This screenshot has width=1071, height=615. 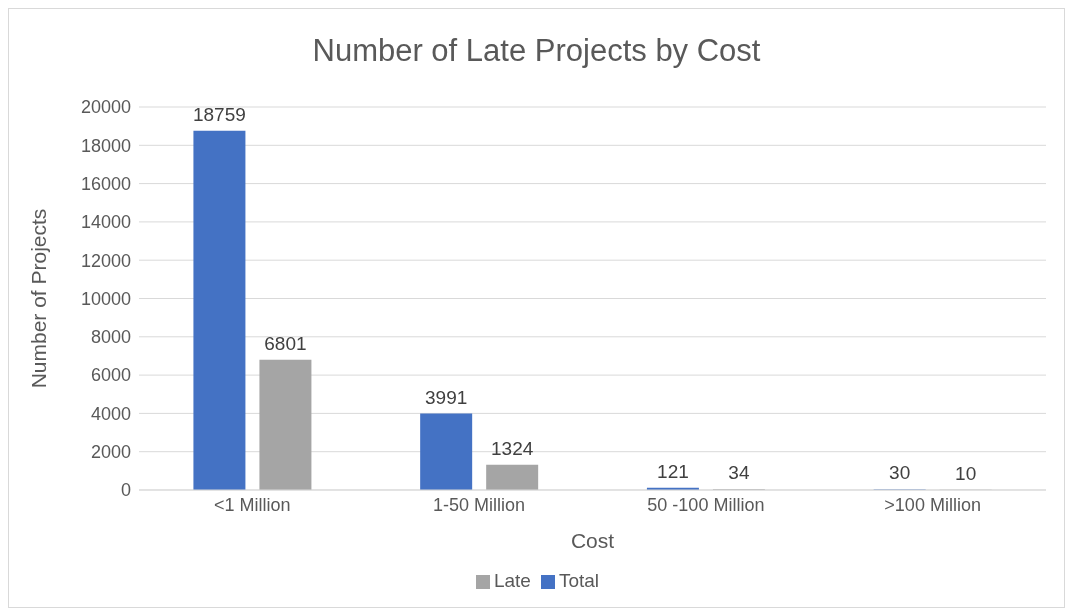 What do you see at coordinates (673, 471) in the screenshot?
I see `data-label: 121` at bounding box center [673, 471].